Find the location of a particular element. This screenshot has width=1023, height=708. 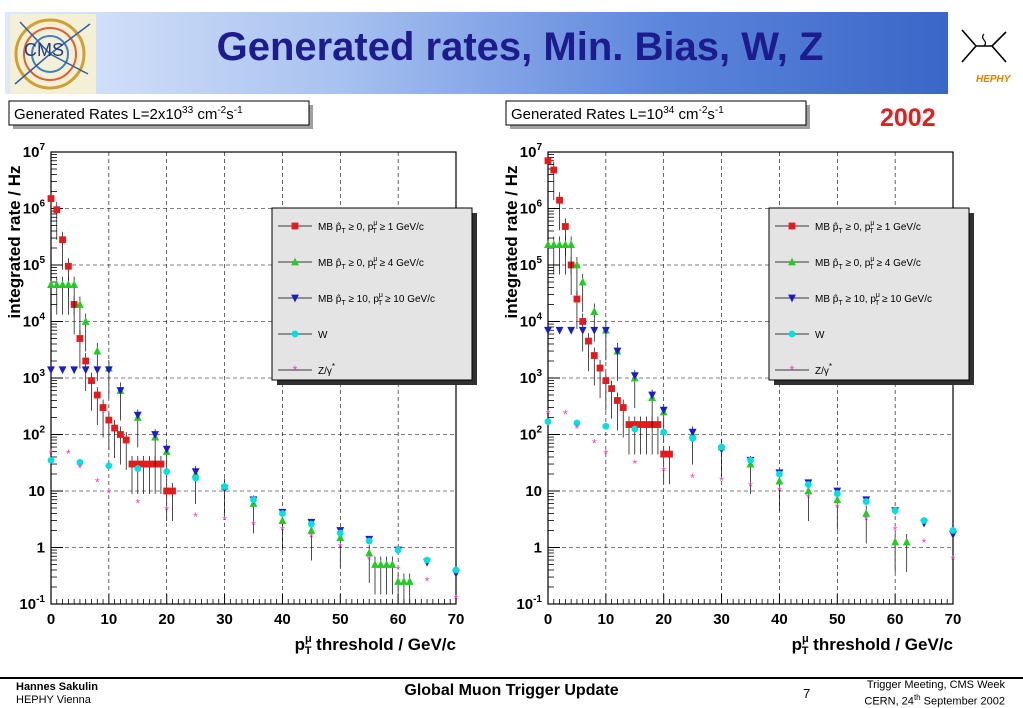

footer-institute: HEPHY Vienna is located at coordinates (53, 700).